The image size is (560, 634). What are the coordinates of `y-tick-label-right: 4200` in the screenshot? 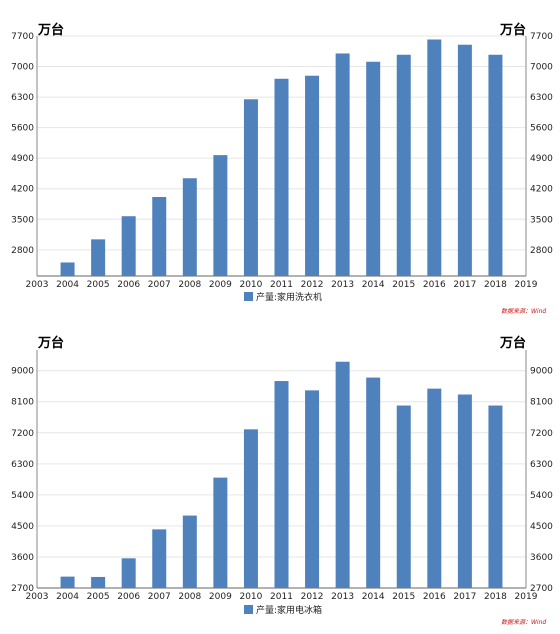 It's located at (541, 190).